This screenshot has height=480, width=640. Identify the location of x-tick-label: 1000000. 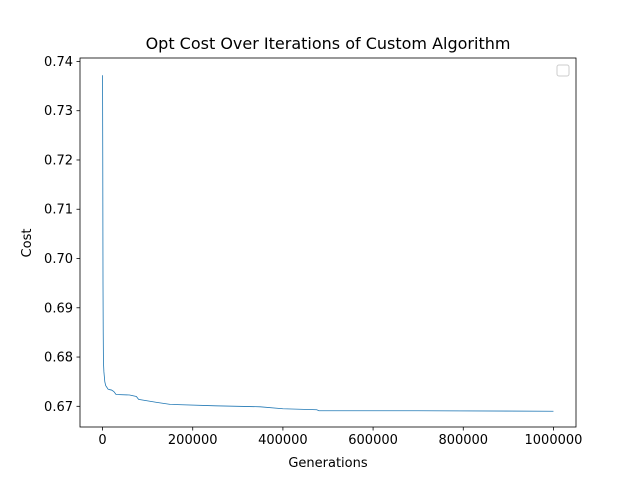
(554, 440).